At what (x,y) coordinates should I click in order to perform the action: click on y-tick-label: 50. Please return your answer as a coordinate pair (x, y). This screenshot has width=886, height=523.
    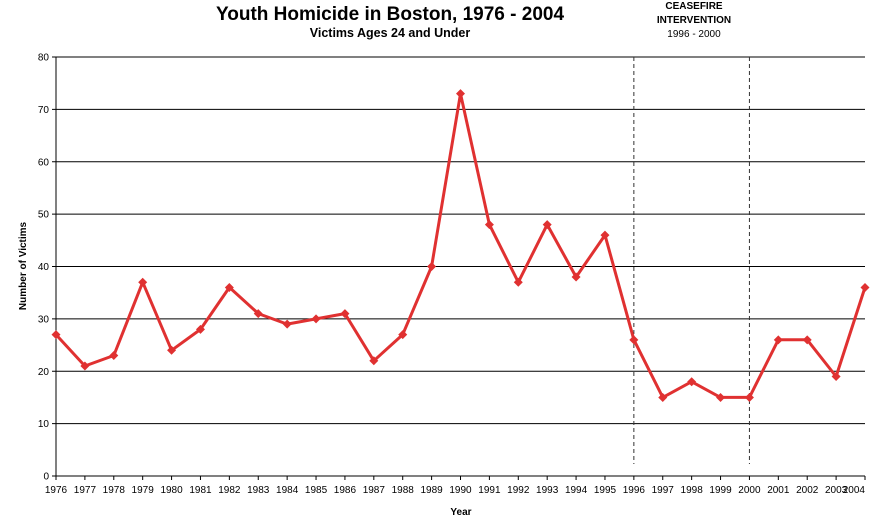
    Looking at the image, I should click on (44, 215).